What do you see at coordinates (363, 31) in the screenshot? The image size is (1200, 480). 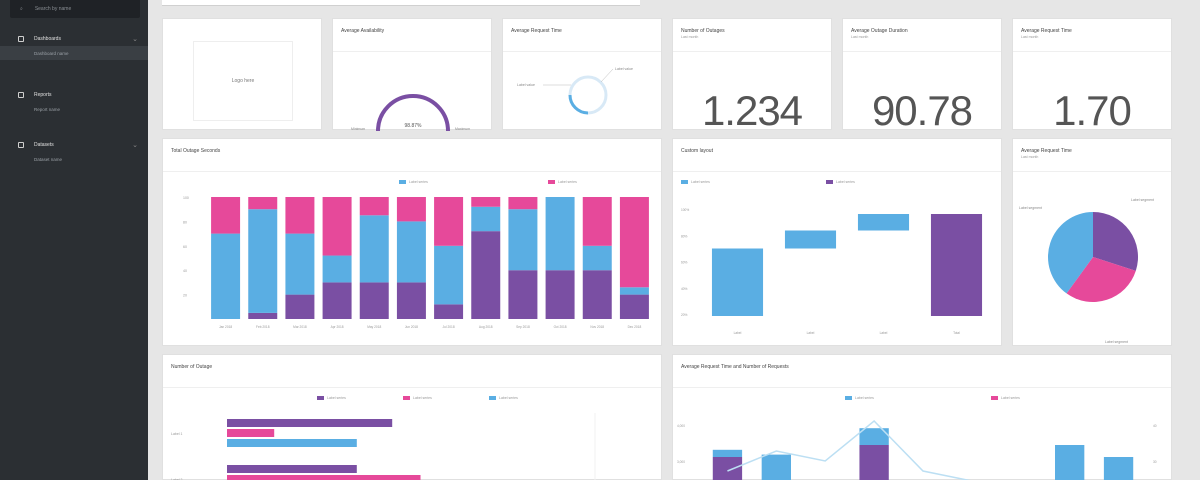 I see `card-title: Average Availability` at bounding box center [363, 31].